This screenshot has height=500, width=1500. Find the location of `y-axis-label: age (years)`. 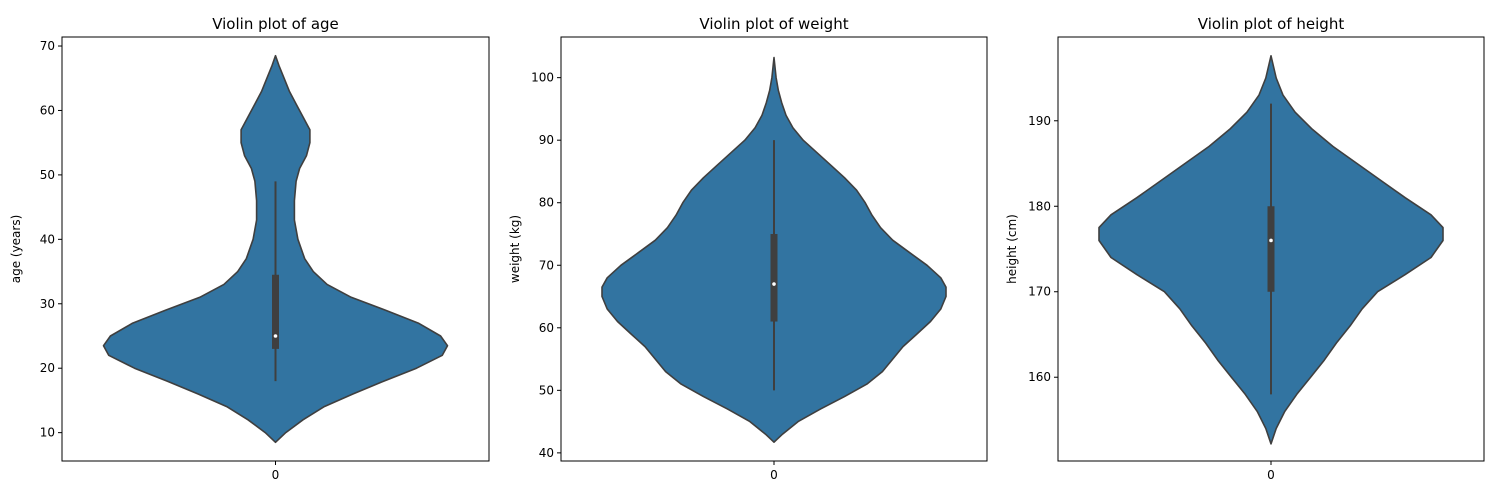

y-axis-label: age (years) is located at coordinates (16, 249).